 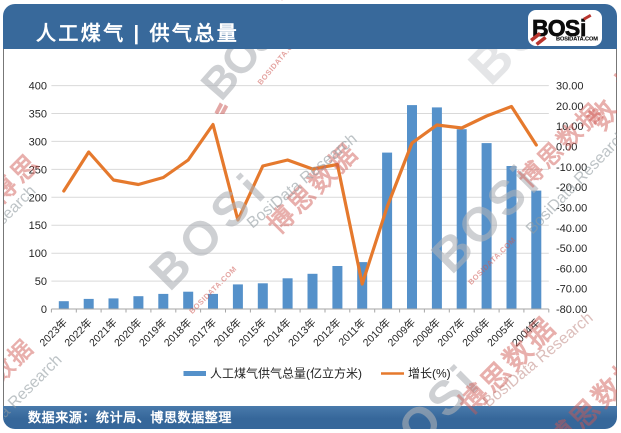 What do you see at coordinates (570, 127) in the screenshot?
I see `svg-text: 10.00` at bounding box center [570, 127].